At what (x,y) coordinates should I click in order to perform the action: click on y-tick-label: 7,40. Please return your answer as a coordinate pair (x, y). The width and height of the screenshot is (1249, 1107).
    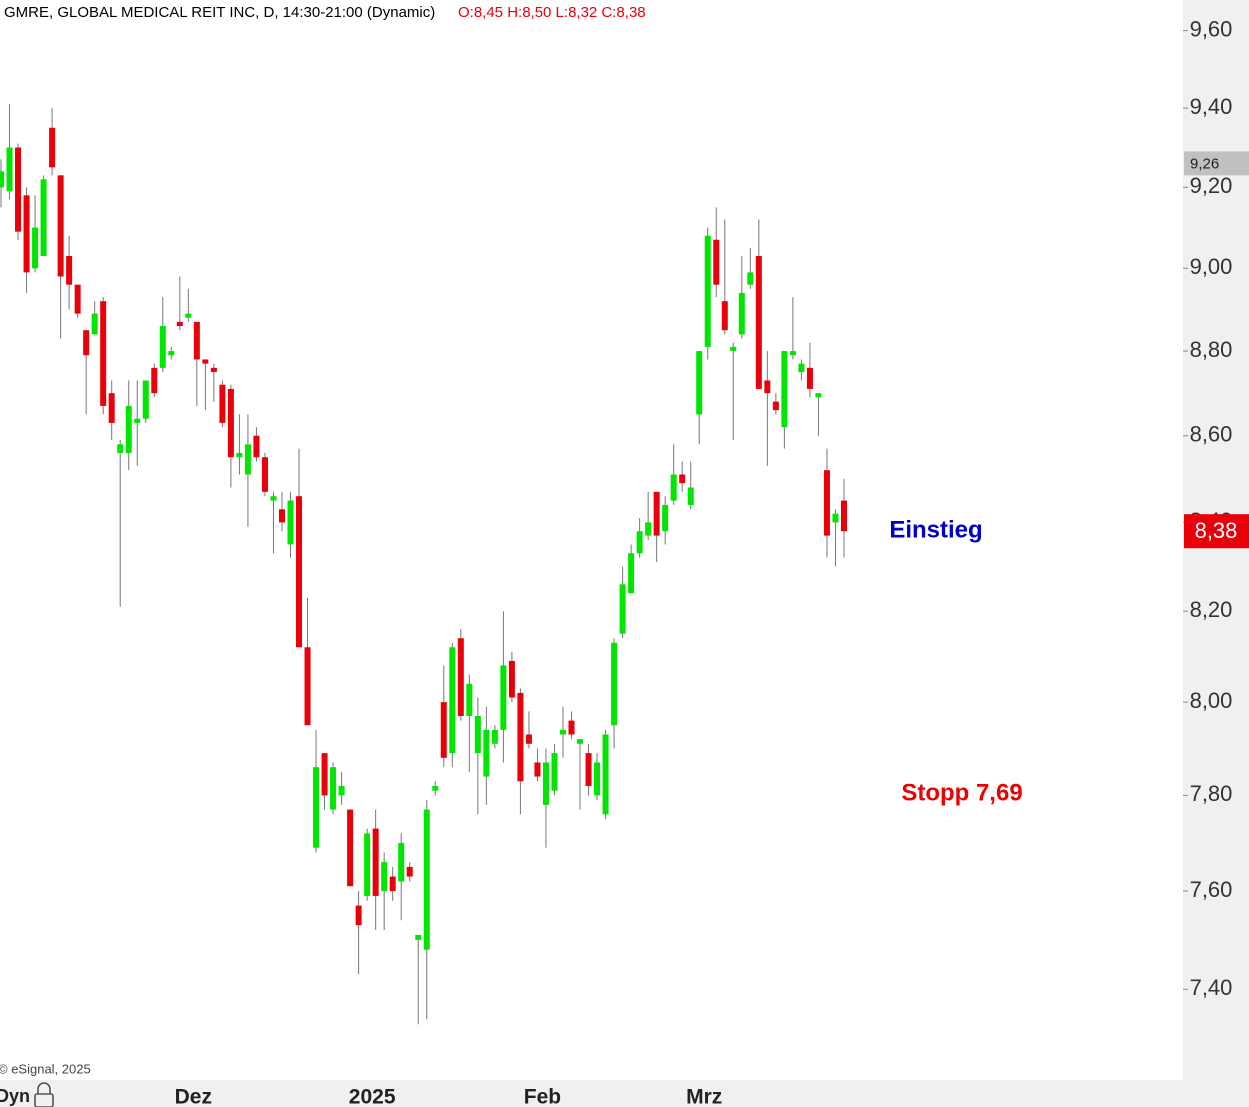
    Looking at the image, I should click on (1211, 987).